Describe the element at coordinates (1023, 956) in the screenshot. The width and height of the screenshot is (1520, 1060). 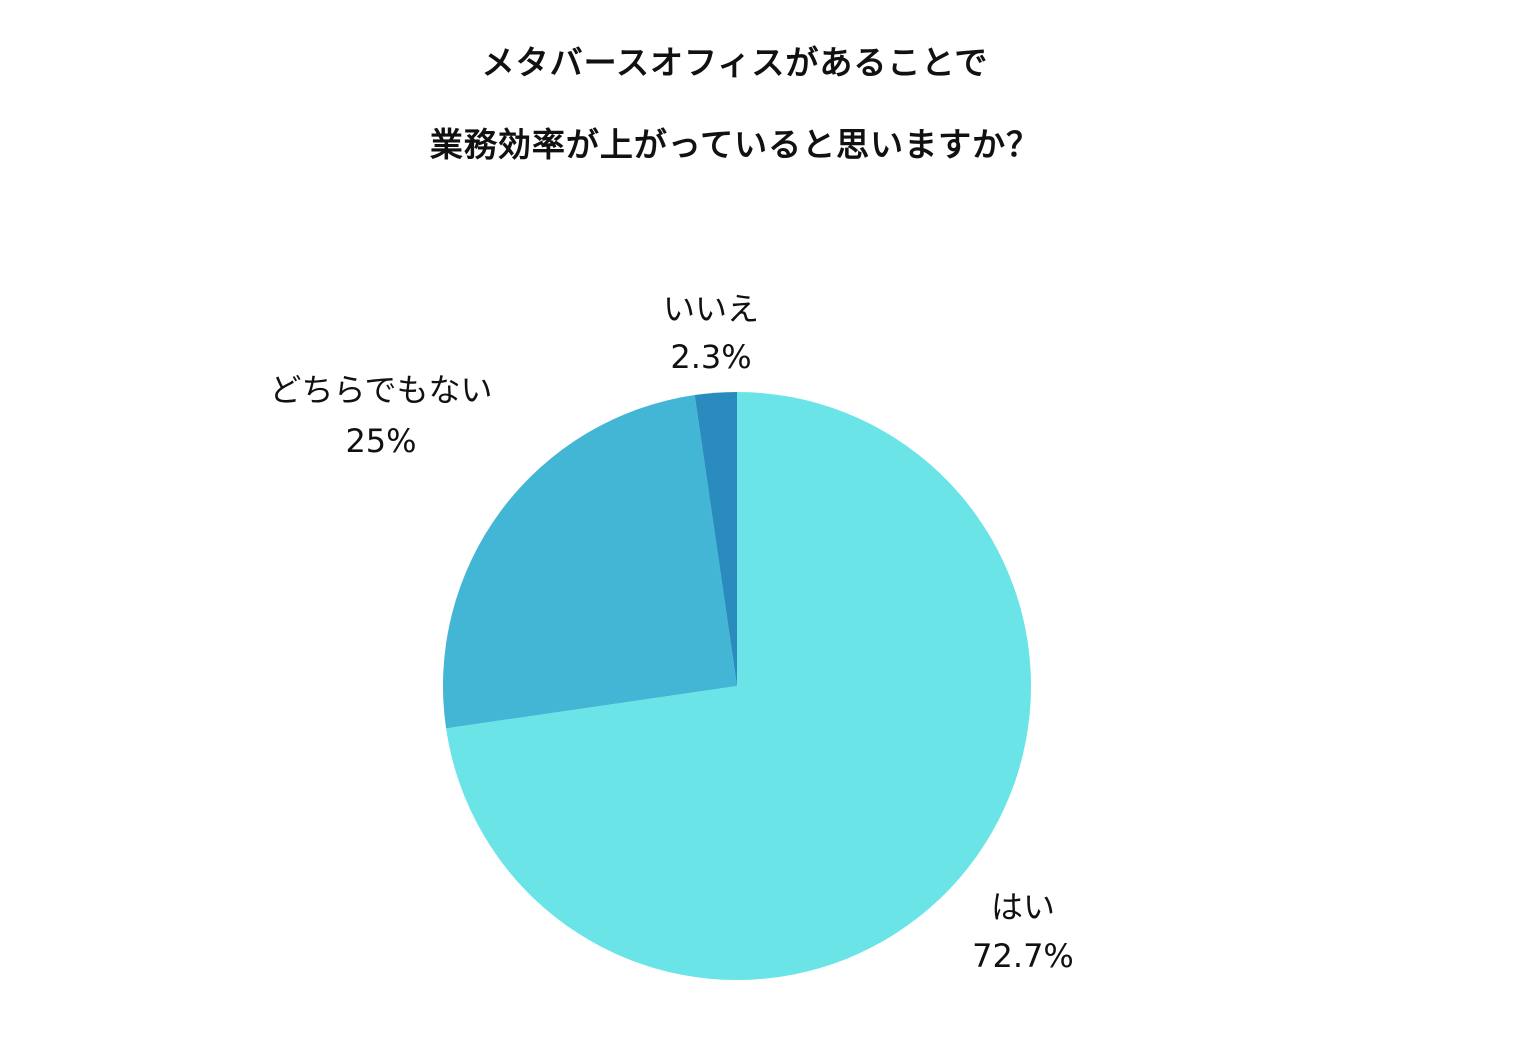
I see `slice-hai-value-label: 72.7%` at that location.